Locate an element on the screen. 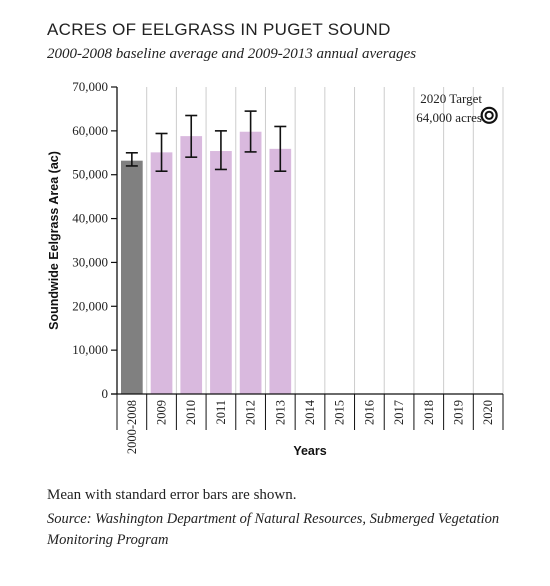  bar-2012 is located at coordinates (250, 262).